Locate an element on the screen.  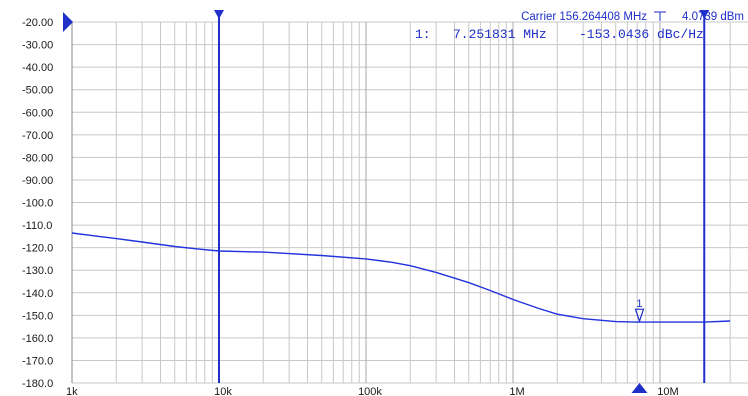
x-tick-label: 100k is located at coordinates (370, 391).